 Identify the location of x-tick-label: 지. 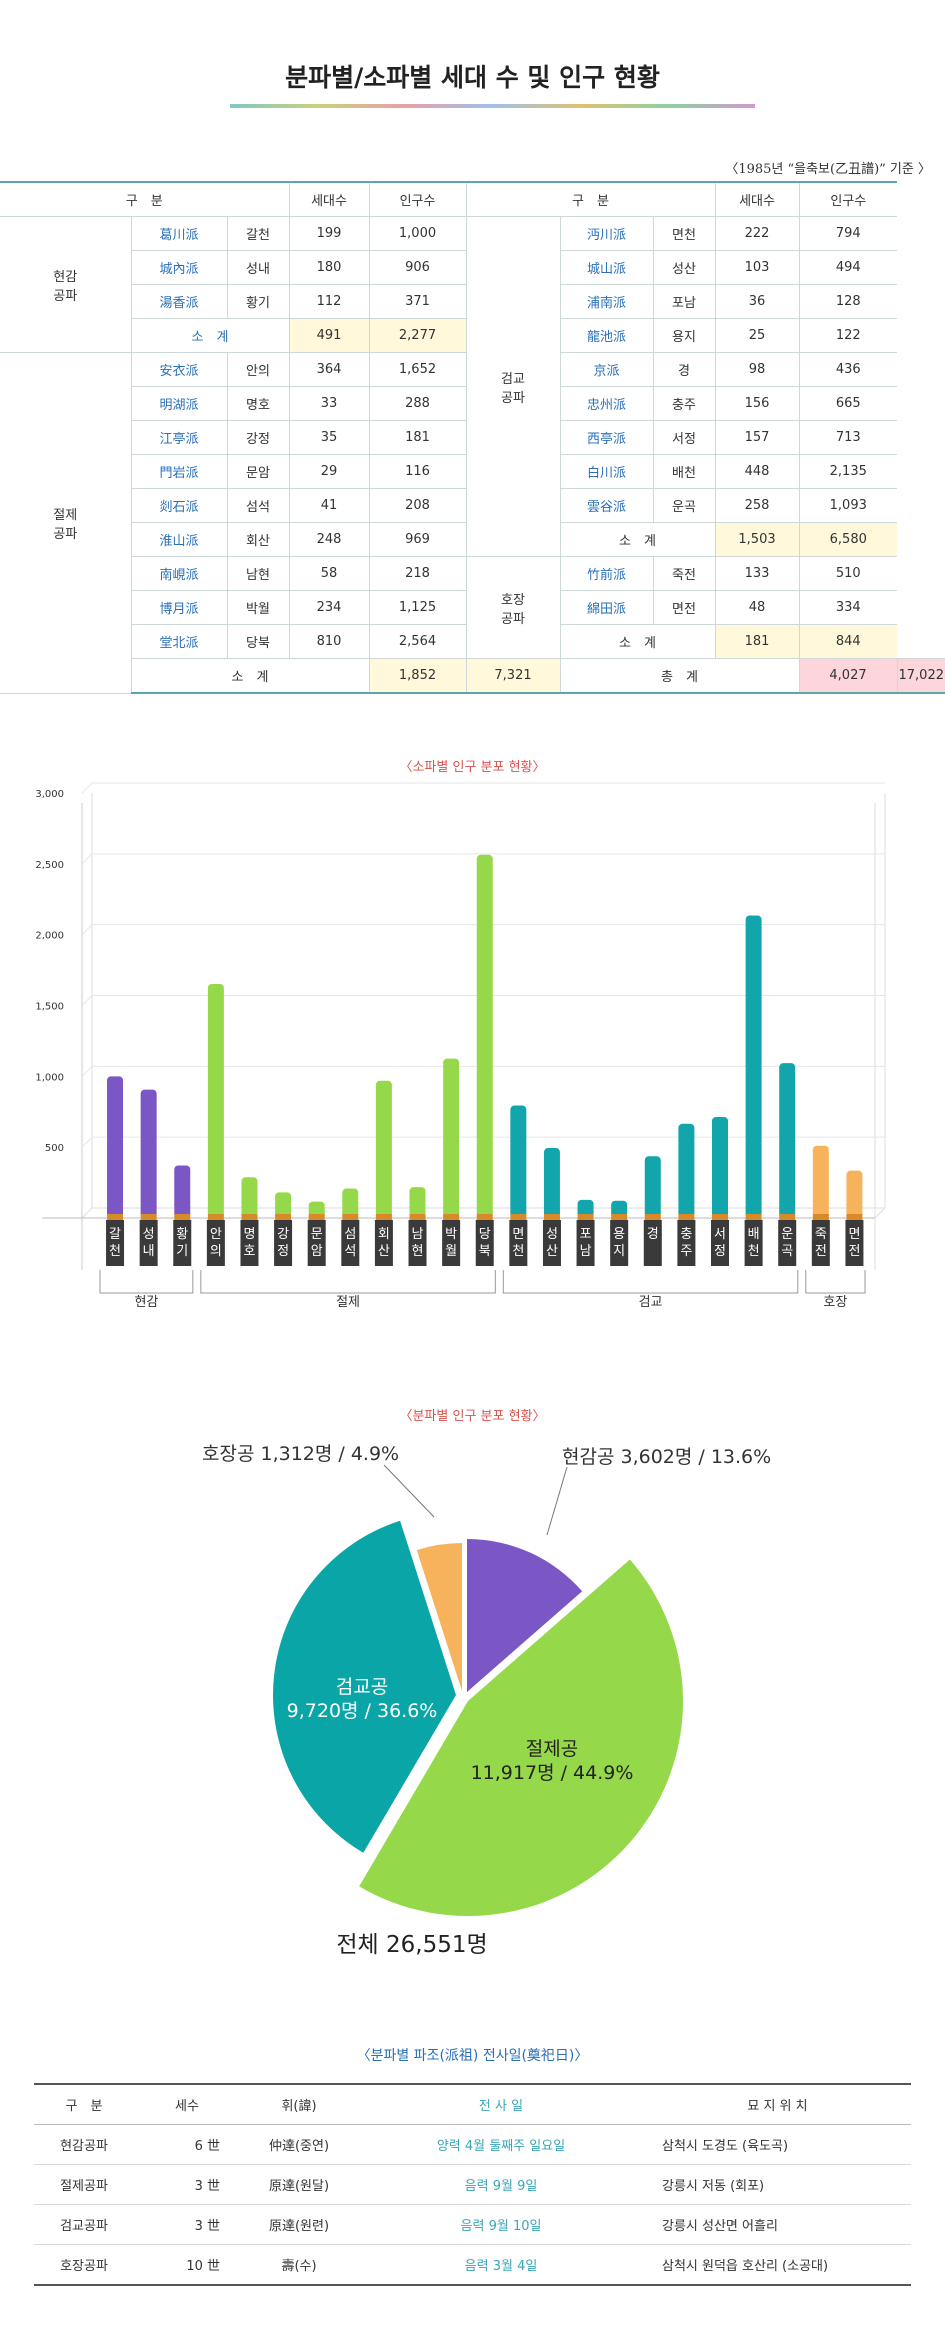
(619, 1251).